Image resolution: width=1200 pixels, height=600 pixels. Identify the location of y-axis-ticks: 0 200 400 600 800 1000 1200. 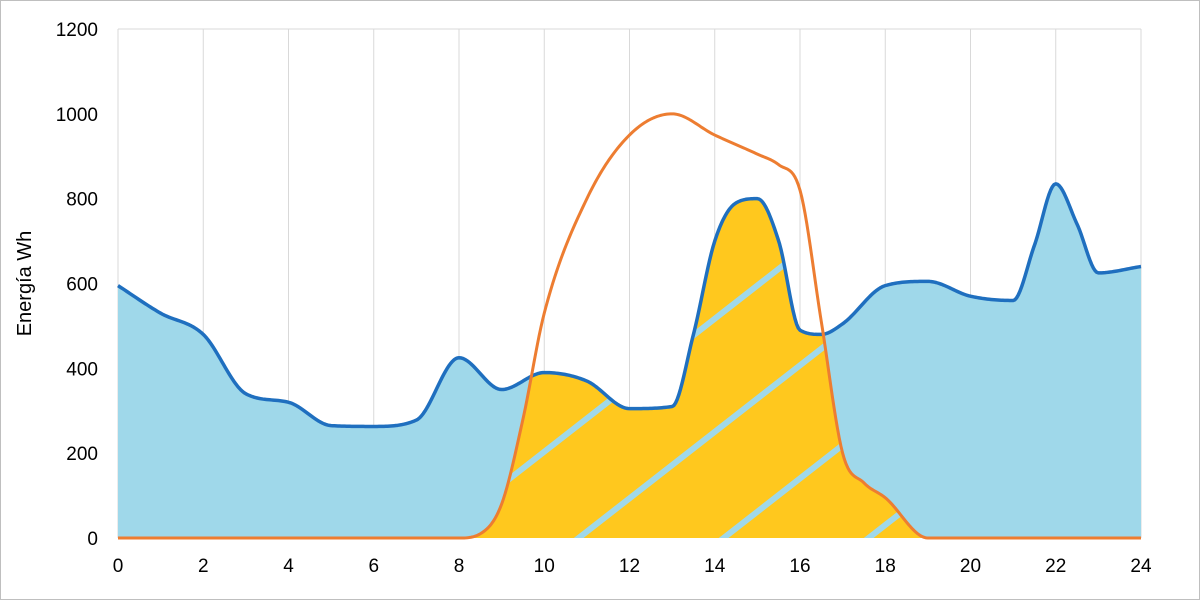
(77, 285).